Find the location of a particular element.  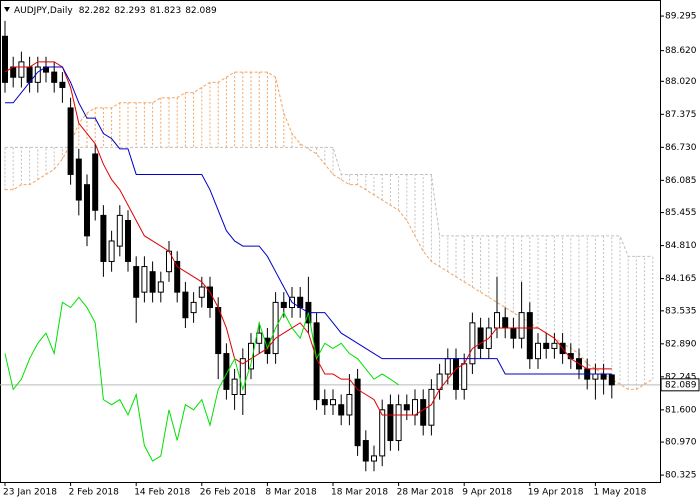

header-high: 82.293 is located at coordinates (130, 11).